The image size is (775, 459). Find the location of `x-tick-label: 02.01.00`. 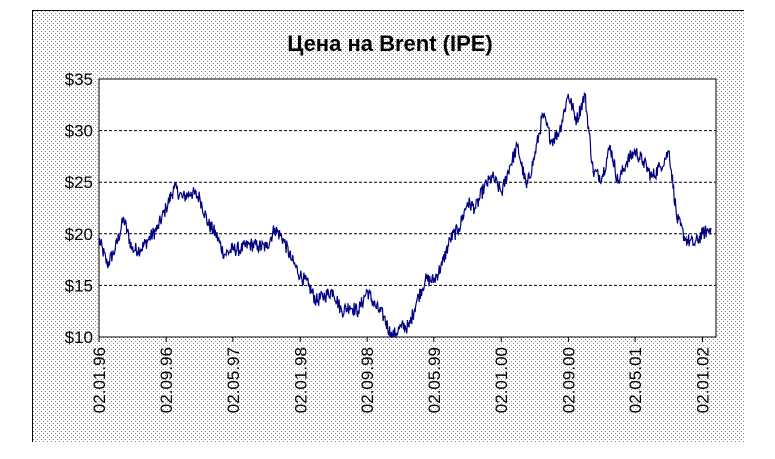

x-tick-label: 02.01.00 is located at coordinates (501, 380).